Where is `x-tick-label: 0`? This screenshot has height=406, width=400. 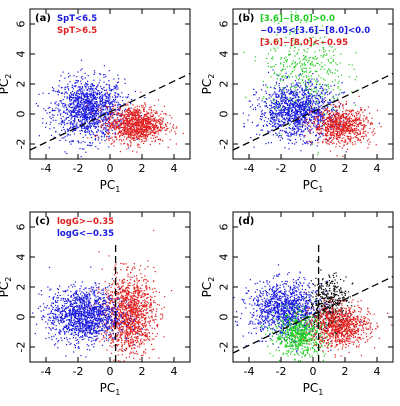 x-tick-label: 0 is located at coordinates (110, 168).